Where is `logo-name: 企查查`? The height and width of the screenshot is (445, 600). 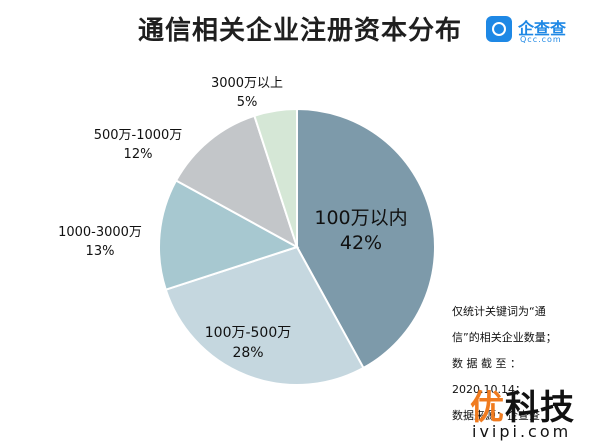
logo-name: 企查查 is located at coordinates (542, 28).